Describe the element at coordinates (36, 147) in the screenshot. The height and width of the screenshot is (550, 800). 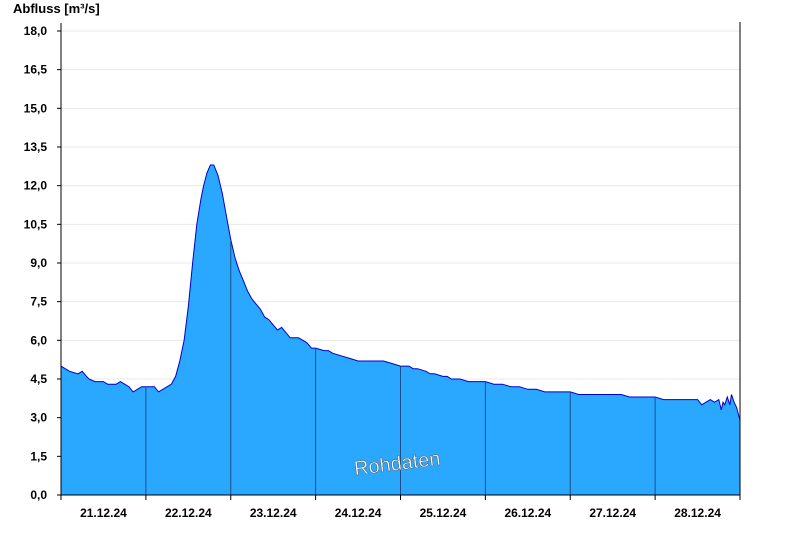
I see `y-tick-label: 13,5` at that location.